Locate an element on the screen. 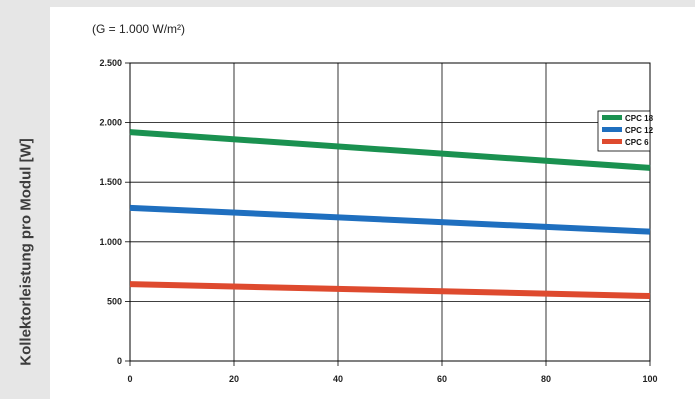 The height and width of the screenshot is (399, 695). y-tick-label: 2.500 is located at coordinates (110, 63).